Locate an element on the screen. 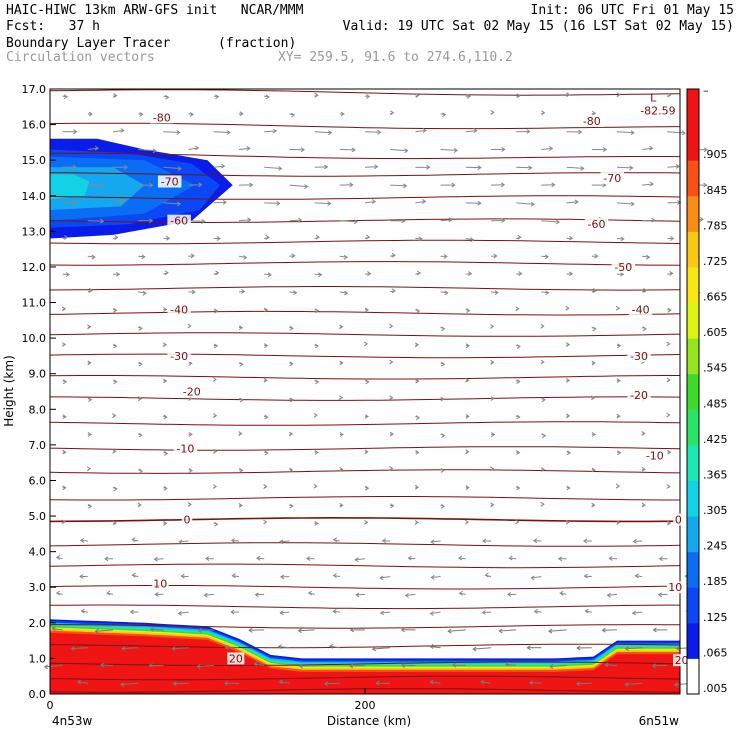 The width and height of the screenshot is (740, 740). colorbar-label: .125 is located at coordinates (715, 617).